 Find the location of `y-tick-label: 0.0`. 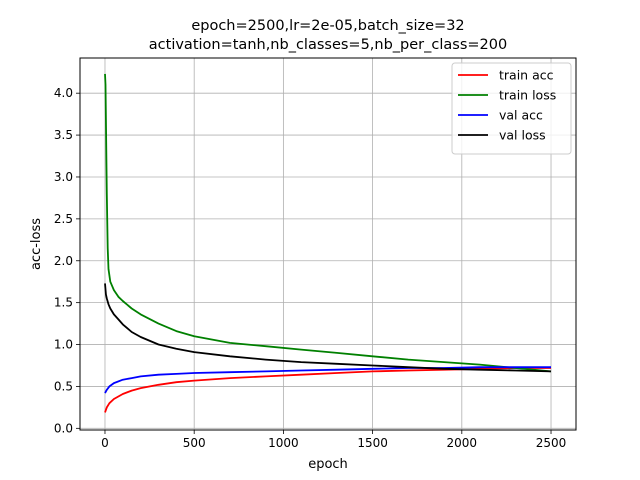

y-tick-label: 0.0 is located at coordinates (63, 428).